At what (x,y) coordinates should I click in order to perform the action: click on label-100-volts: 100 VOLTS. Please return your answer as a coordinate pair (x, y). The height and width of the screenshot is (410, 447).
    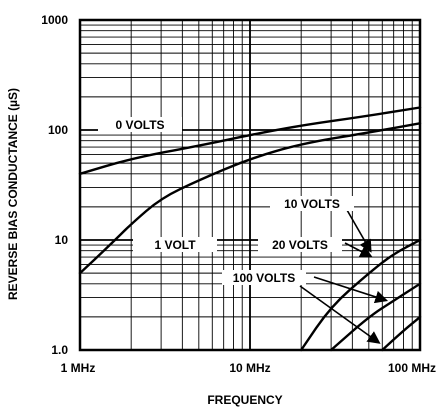
    Looking at the image, I should click on (264, 278).